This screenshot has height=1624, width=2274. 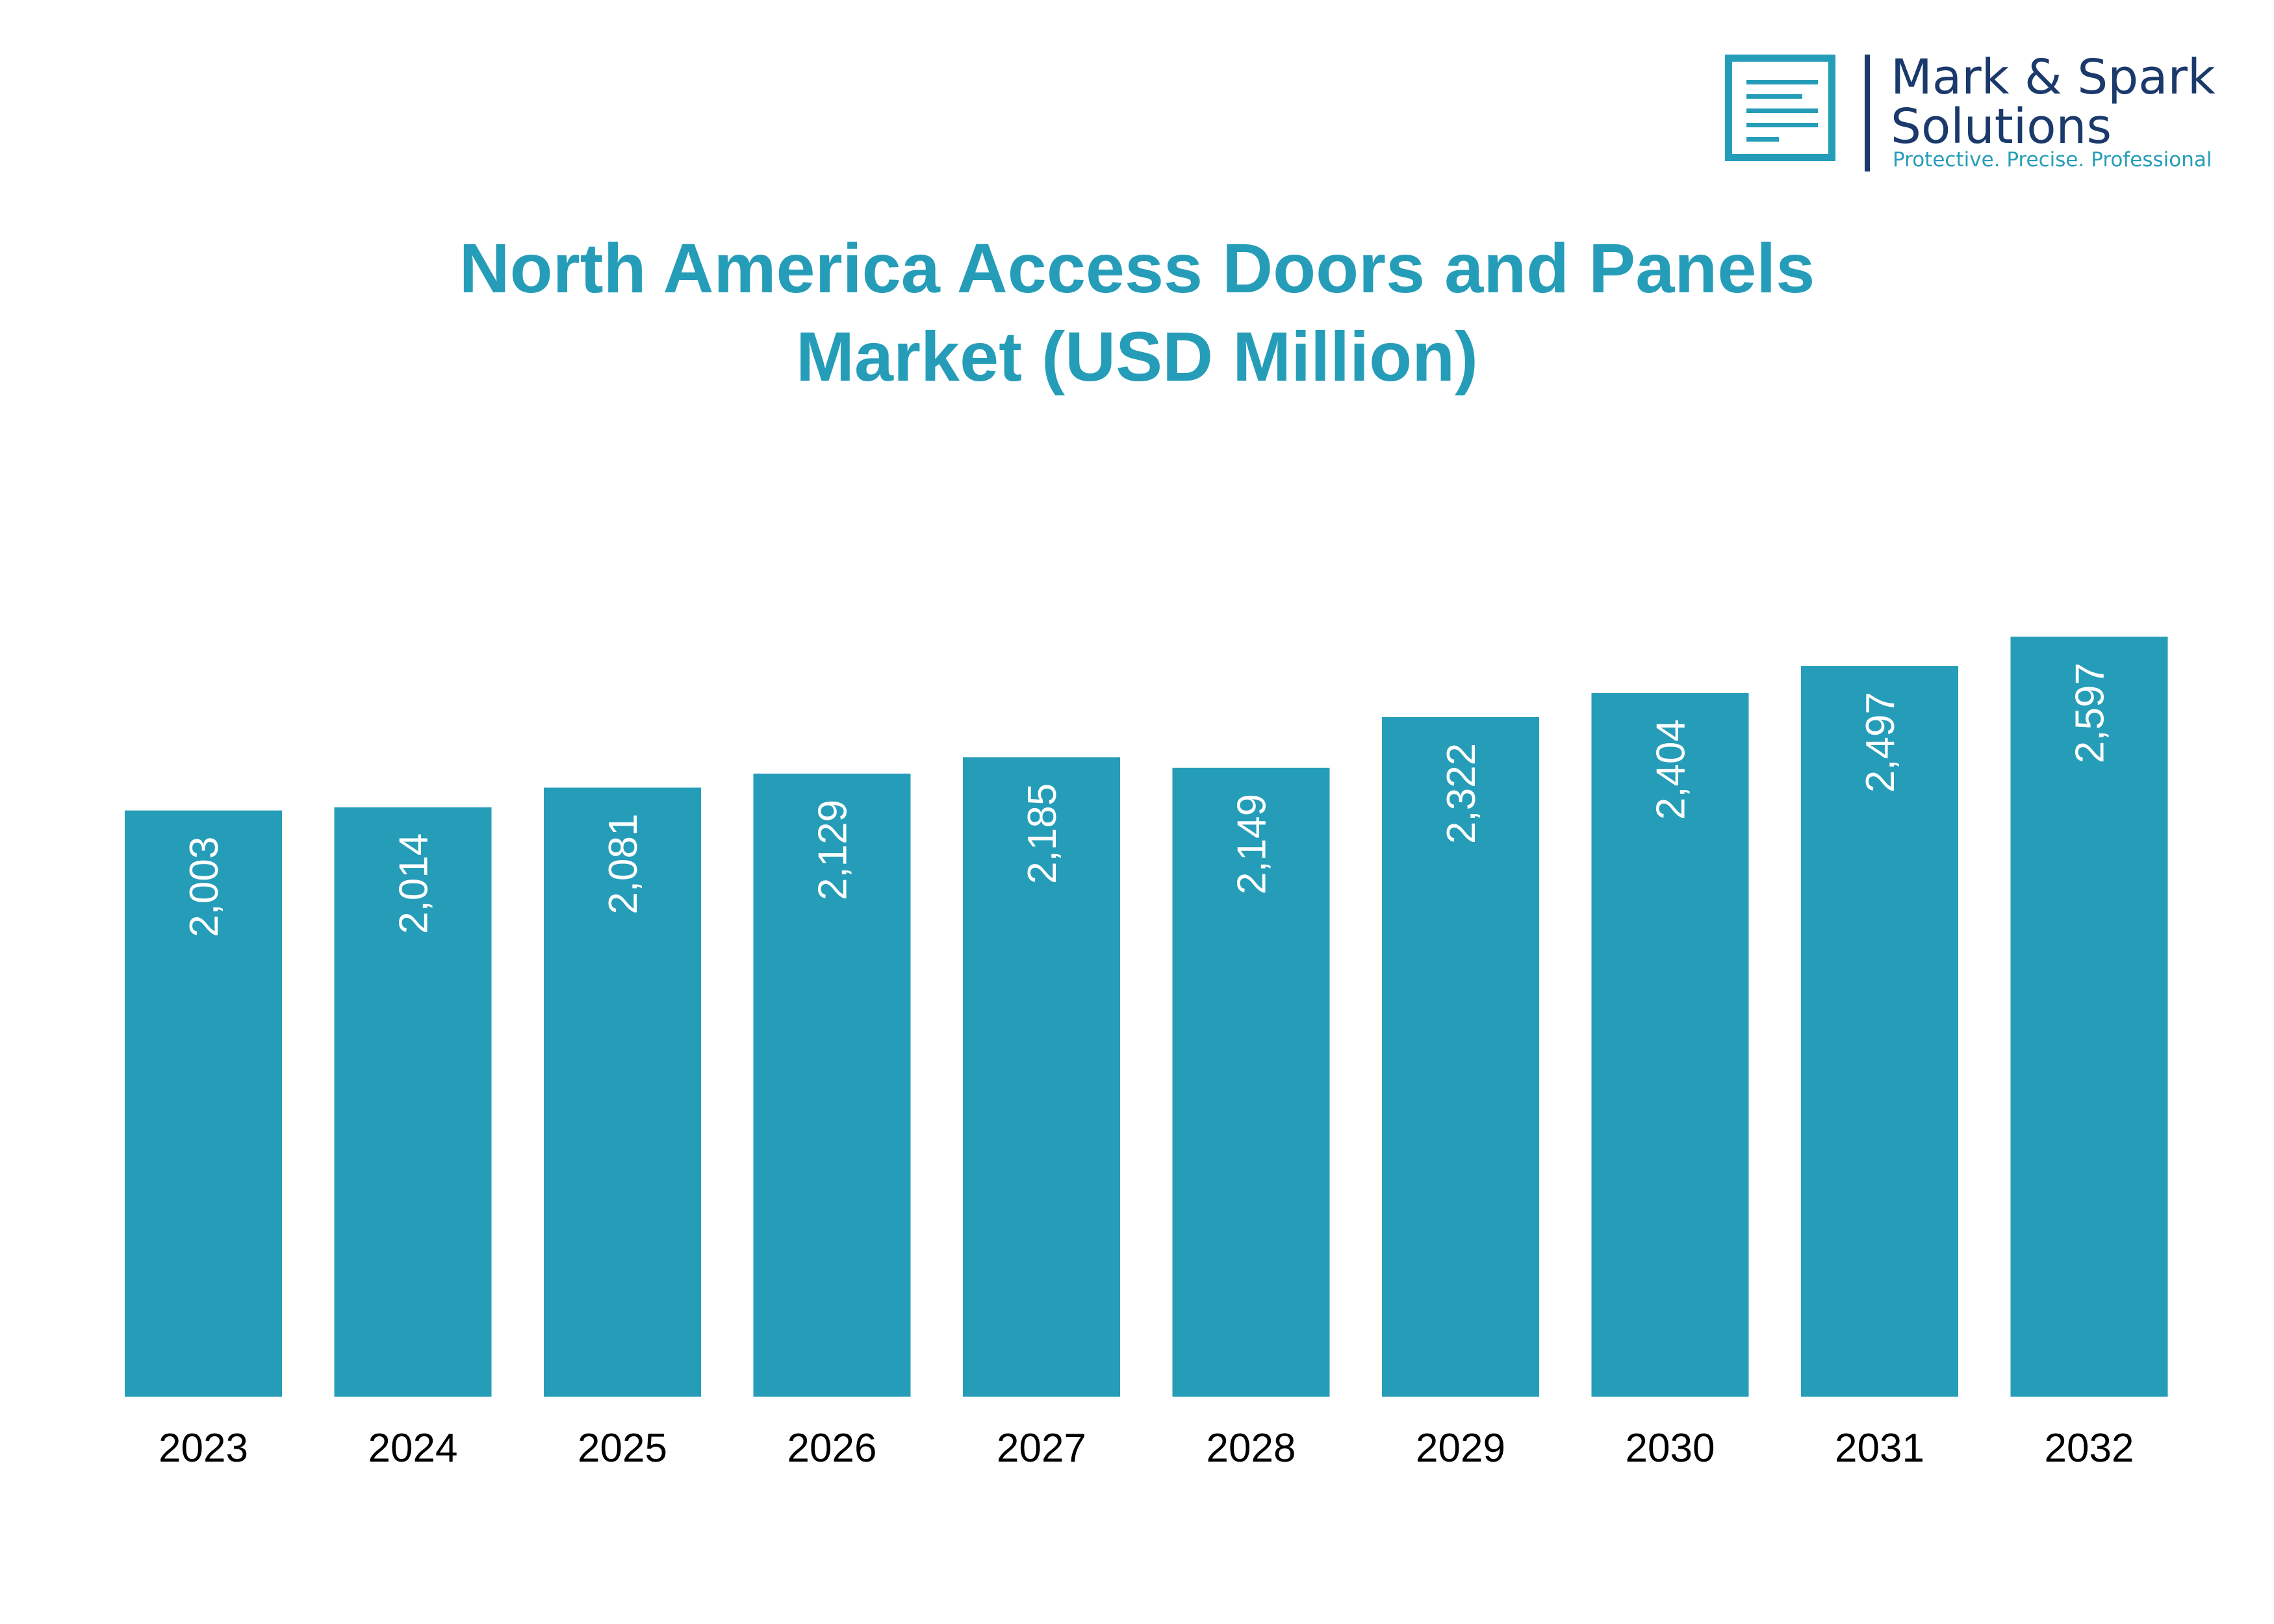 I want to click on category-label-2031: 2031, so click(x=1879, y=1448).